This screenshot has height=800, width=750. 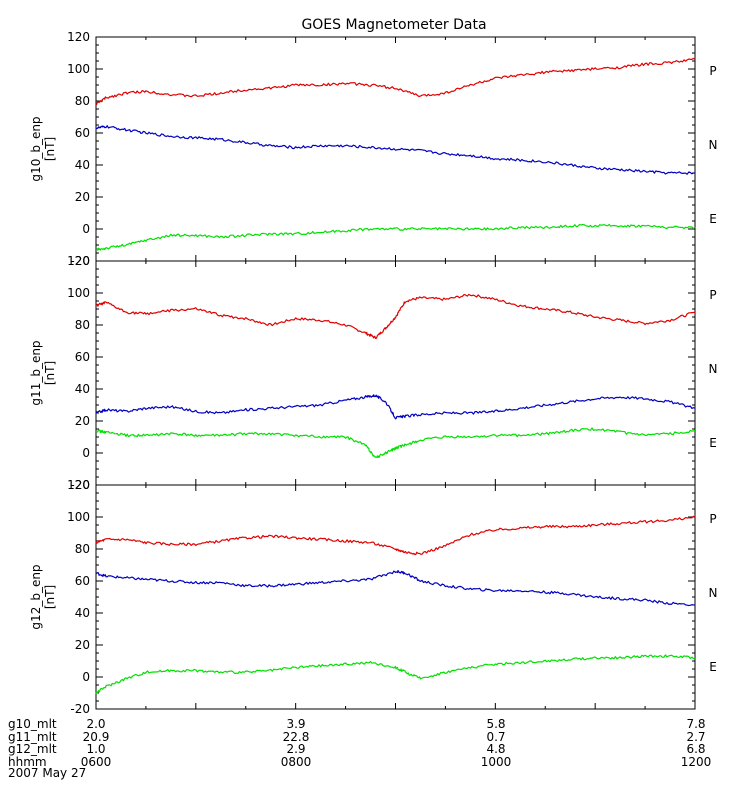 What do you see at coordinates (496, 761) in the screenshot?
I see `footer-row-value: 1000` at bounding box center [496, 761].